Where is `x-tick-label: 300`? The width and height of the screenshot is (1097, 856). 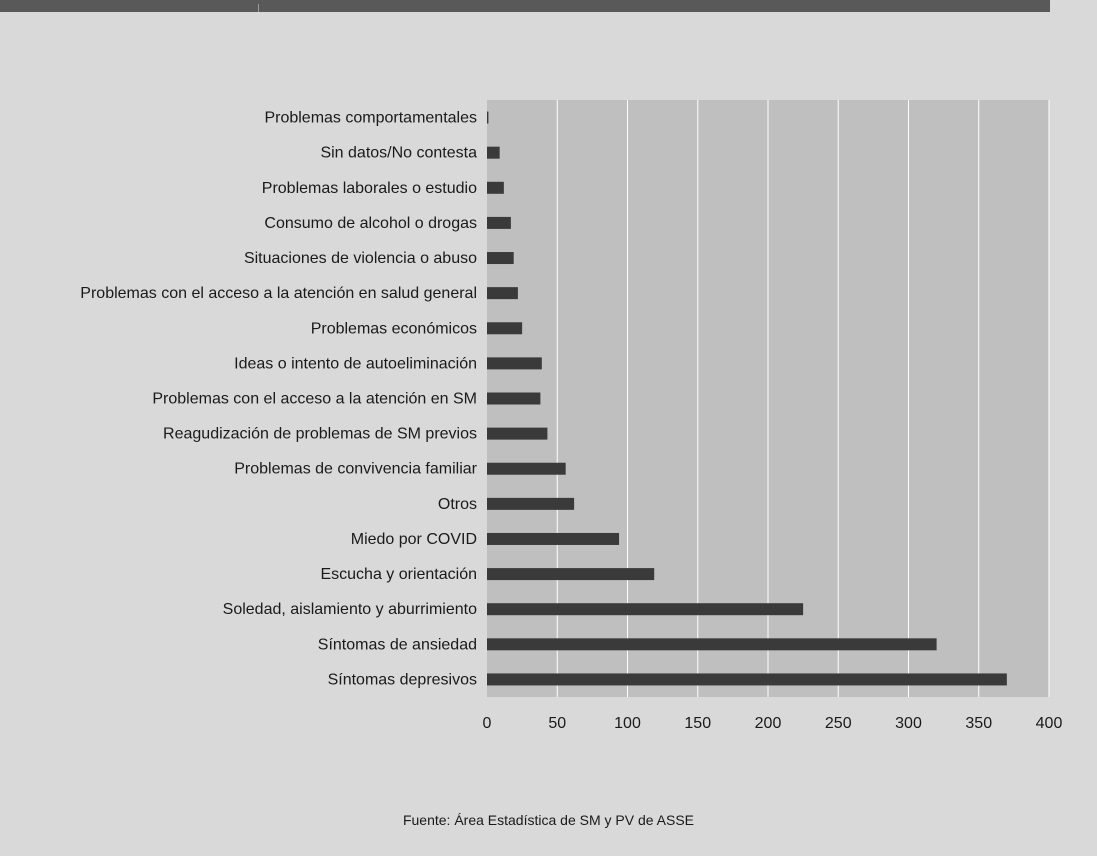 x-tick-label: 300 is located at coordinates (908, 723).